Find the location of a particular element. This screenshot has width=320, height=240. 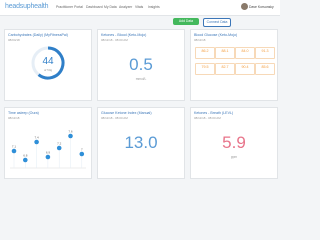

sleep-label: 7.6 is located at coordinates (70, 132).